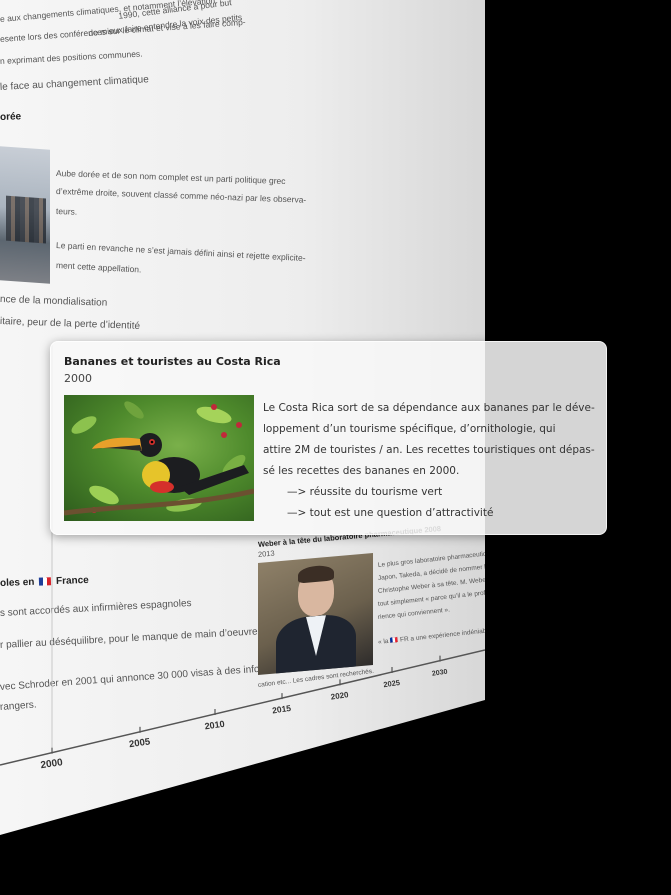  Describe the element at coordinates (282, 709) in the screenshot. I see `timeline-year-label: 2015` at that location.